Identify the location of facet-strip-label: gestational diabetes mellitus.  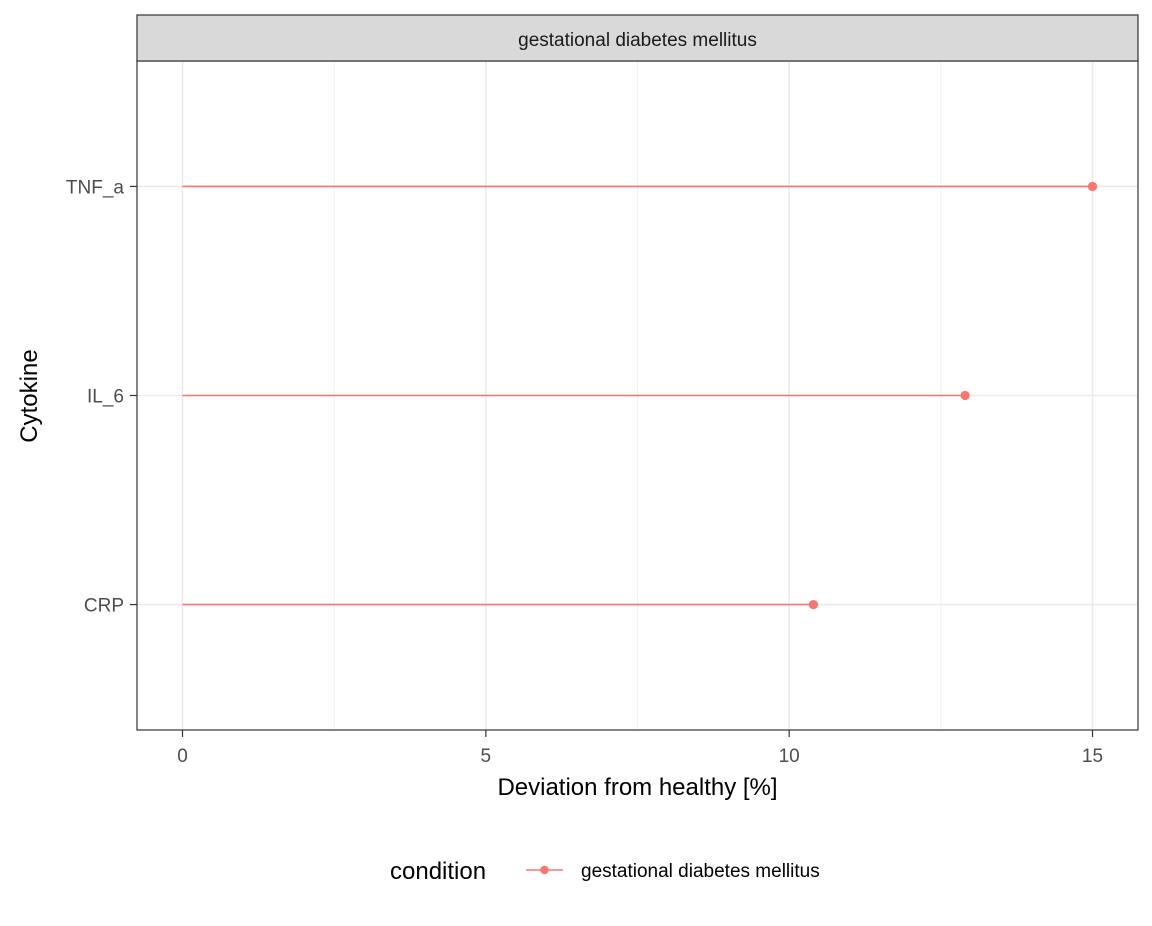
(637, 40).